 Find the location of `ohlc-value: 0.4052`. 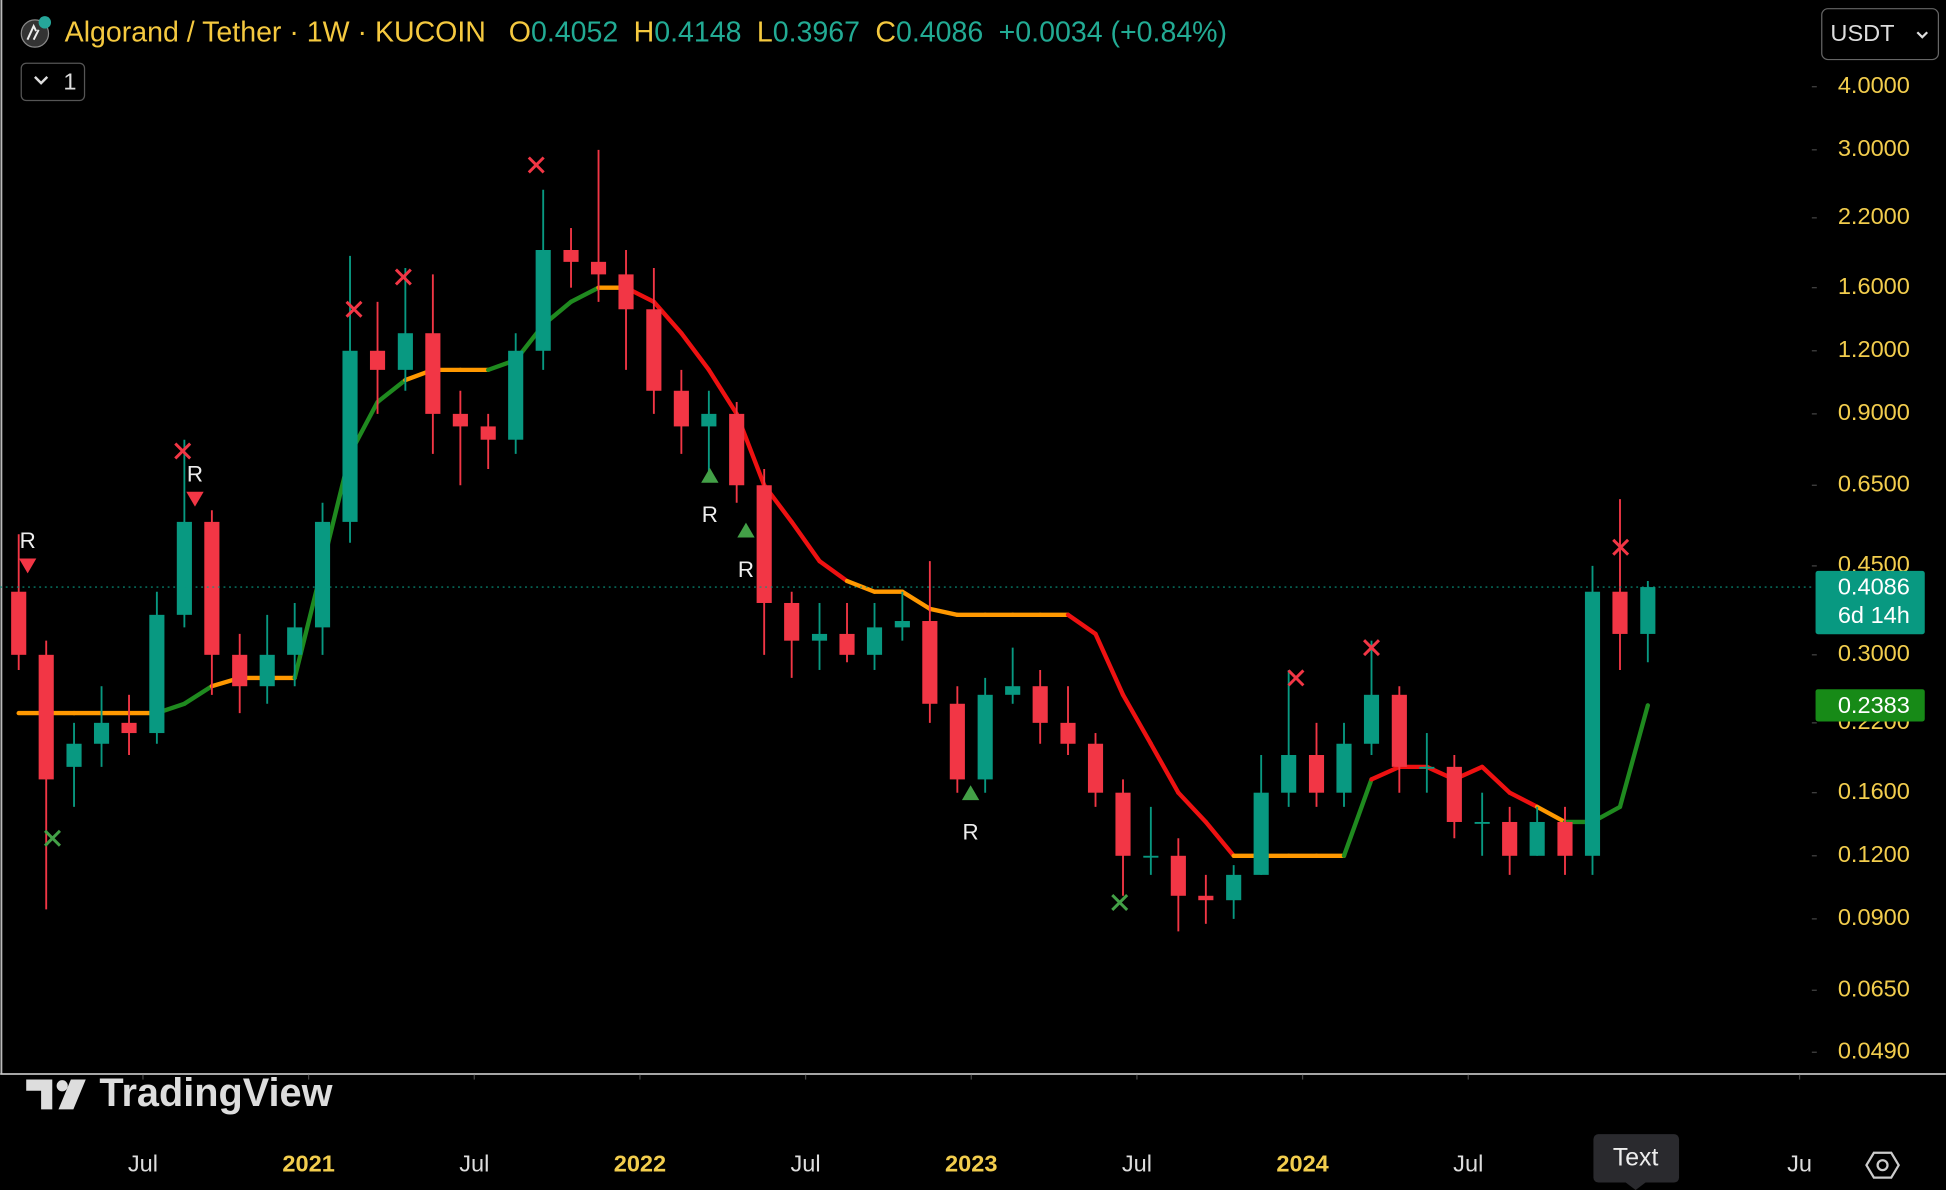

ohlc-value: 0.4052 is located at coordinates (574, 32).